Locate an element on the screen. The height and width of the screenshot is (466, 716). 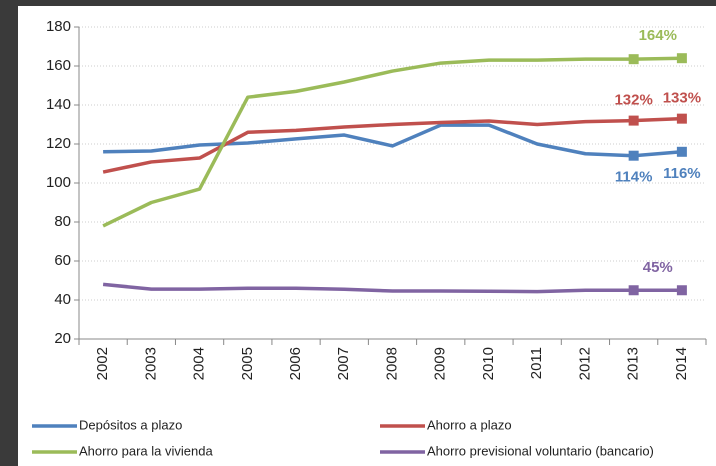
y-tick-label: 180 is located at coordinates (58, 26).